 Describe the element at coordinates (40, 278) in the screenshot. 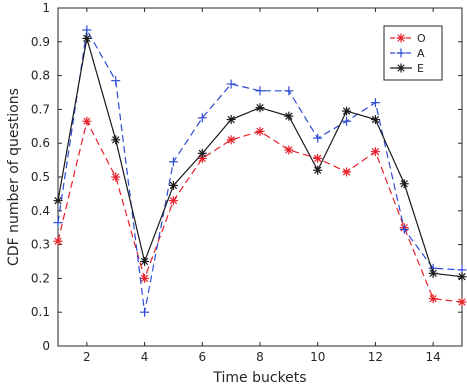

I see `y-tick-label: 0.2` at that location.